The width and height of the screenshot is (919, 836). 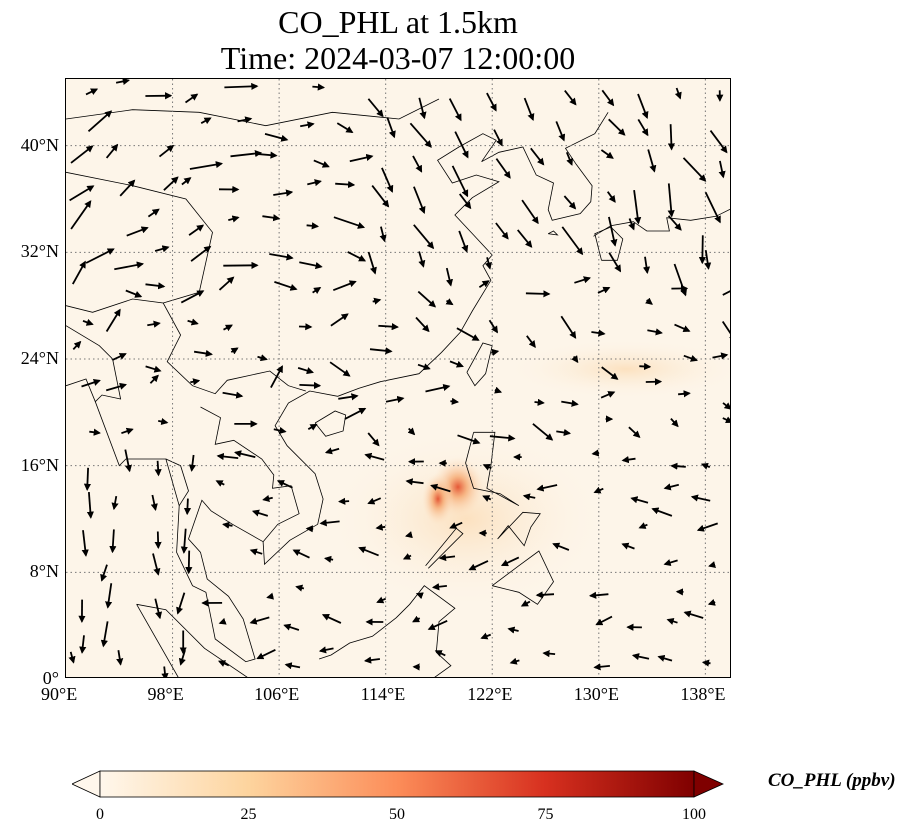 What do you see at coordinates (545, 814) in the screenshot?
I see `colorbar-tick-label: 75` at bounding box center [545, 814].